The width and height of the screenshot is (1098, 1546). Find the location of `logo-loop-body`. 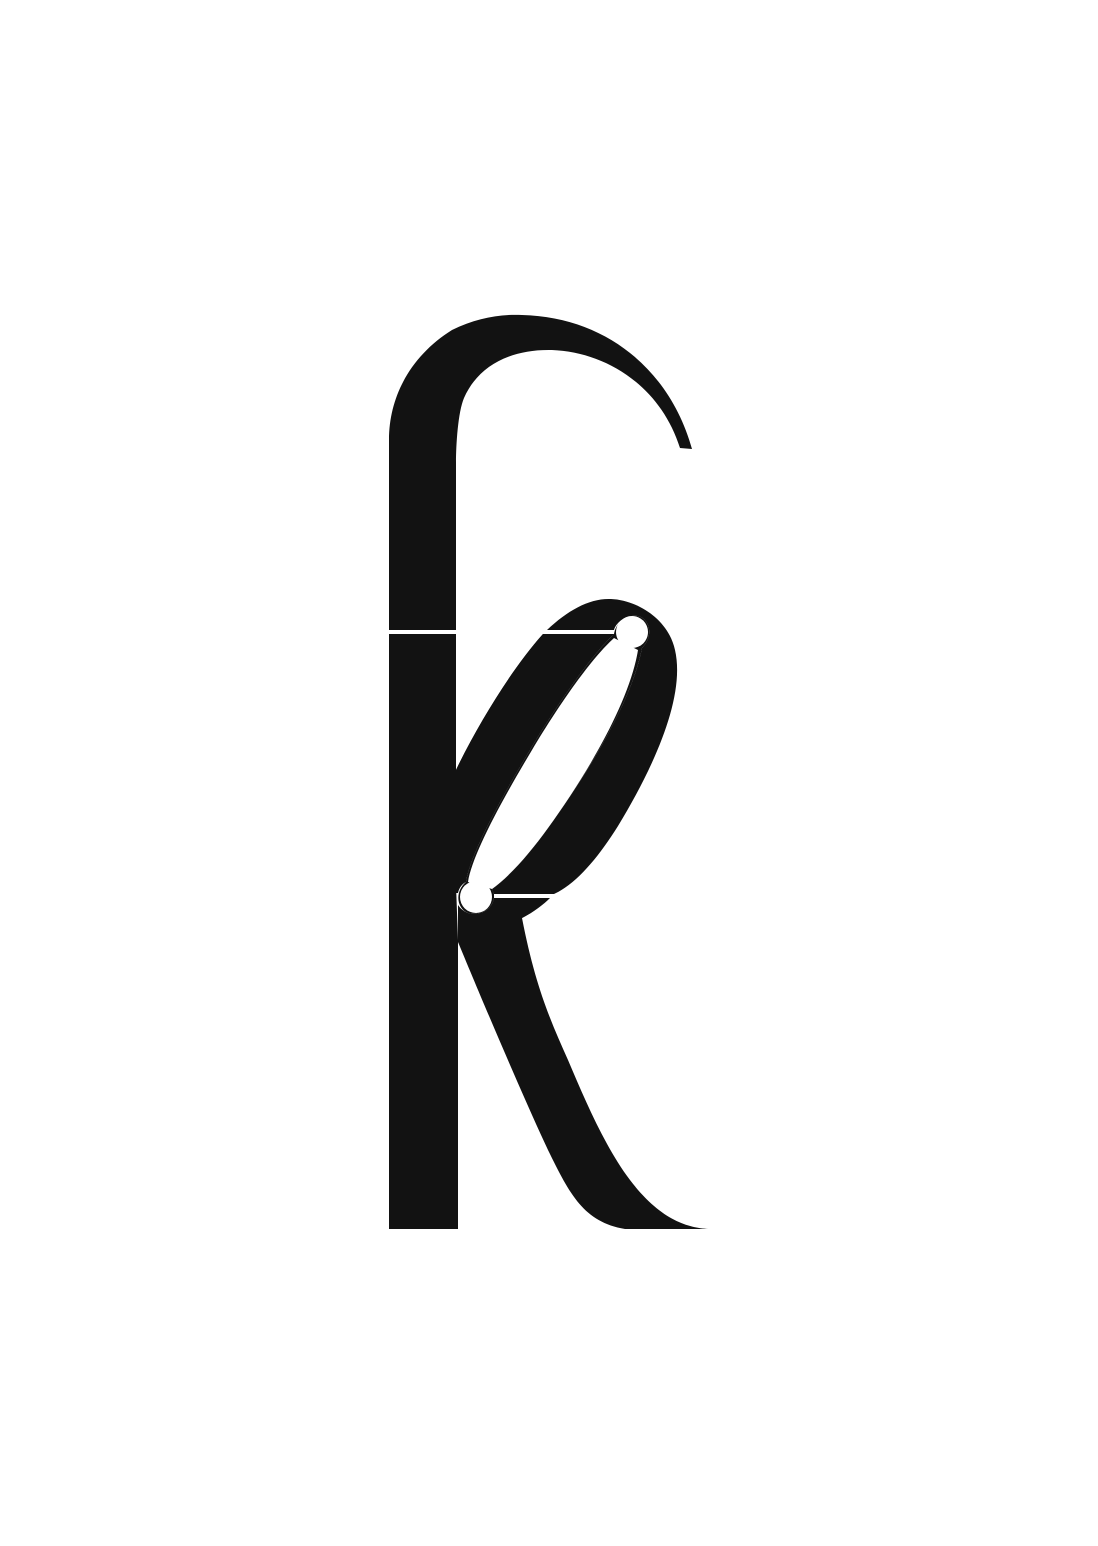

logo-loop-body is located at coordinates (585, 746).